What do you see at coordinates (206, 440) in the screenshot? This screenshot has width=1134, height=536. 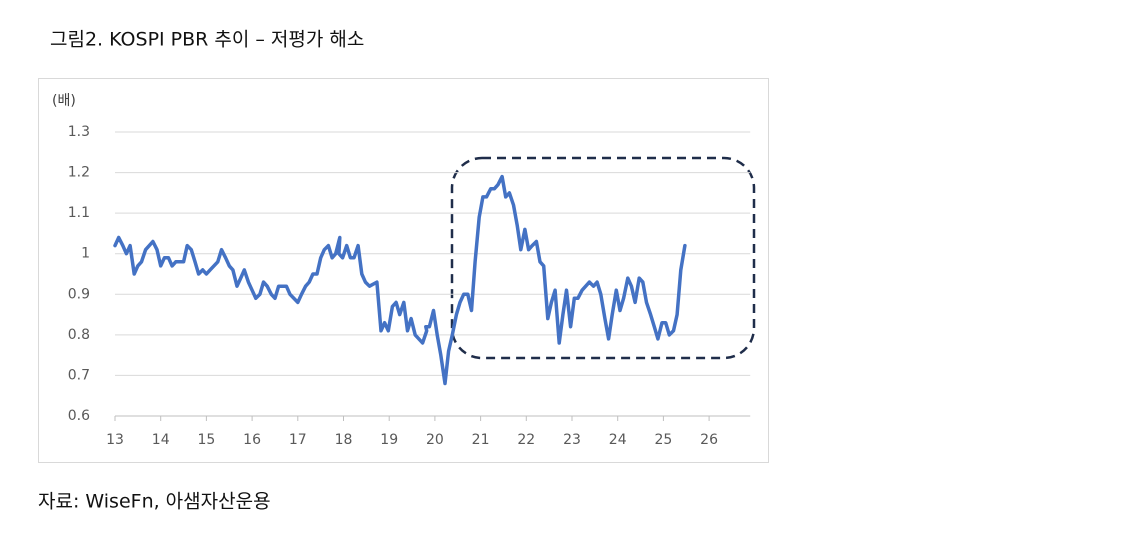 I see `x-tick-label: 15` at bounding box center [206, 440].